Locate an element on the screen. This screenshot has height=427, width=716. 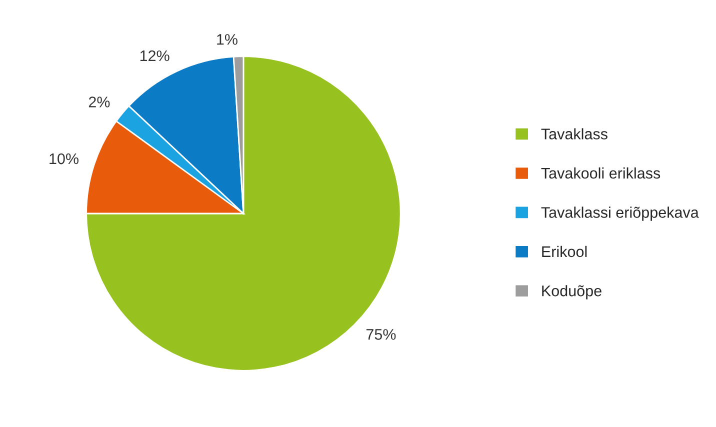
legend-label: Erikool is located at coordinates (564, 252).